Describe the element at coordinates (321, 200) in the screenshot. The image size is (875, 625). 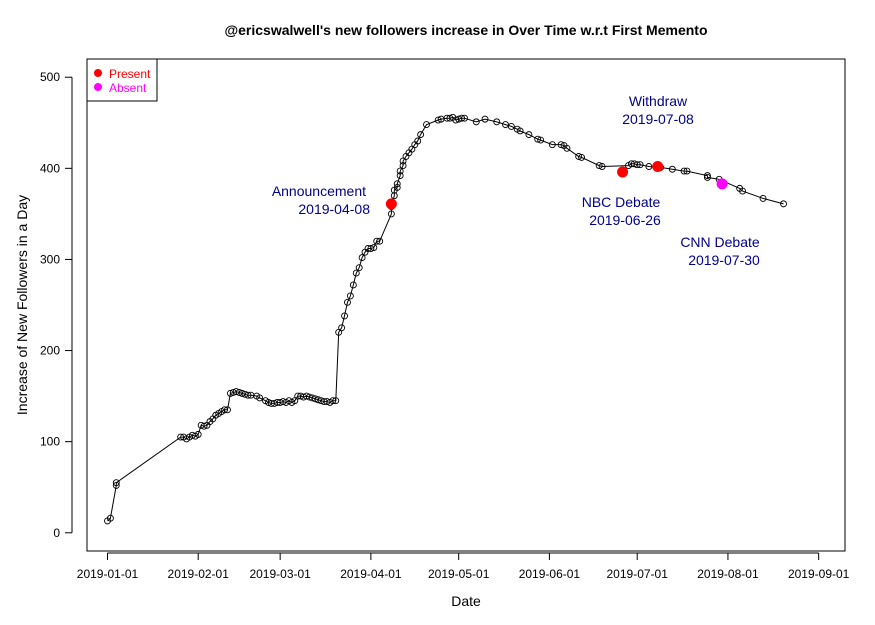
I see `annotation-announcement: Announcement 2019-04-08` at that location.